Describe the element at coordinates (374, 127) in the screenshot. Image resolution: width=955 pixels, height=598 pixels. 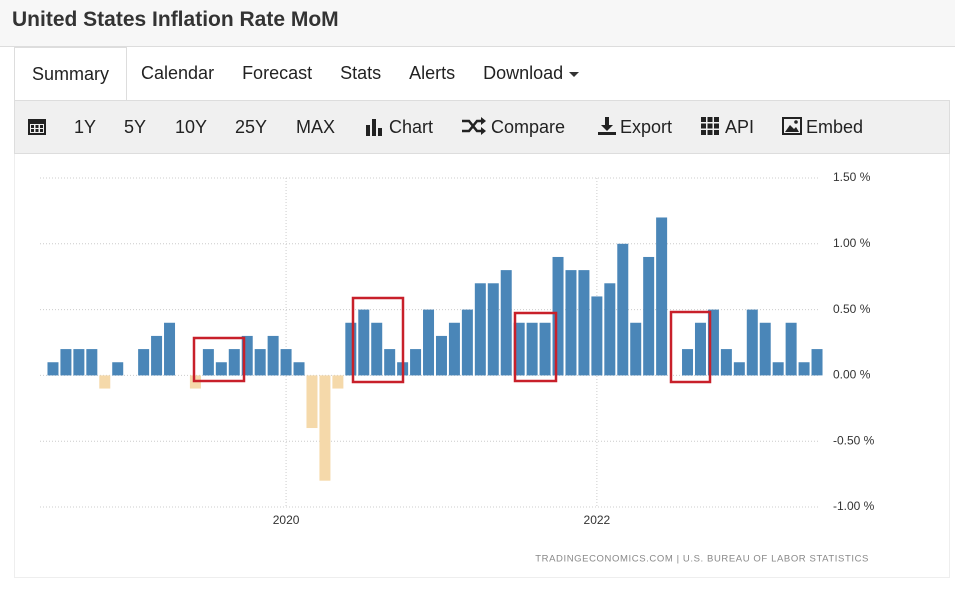
I see `chart-icon` at that location.